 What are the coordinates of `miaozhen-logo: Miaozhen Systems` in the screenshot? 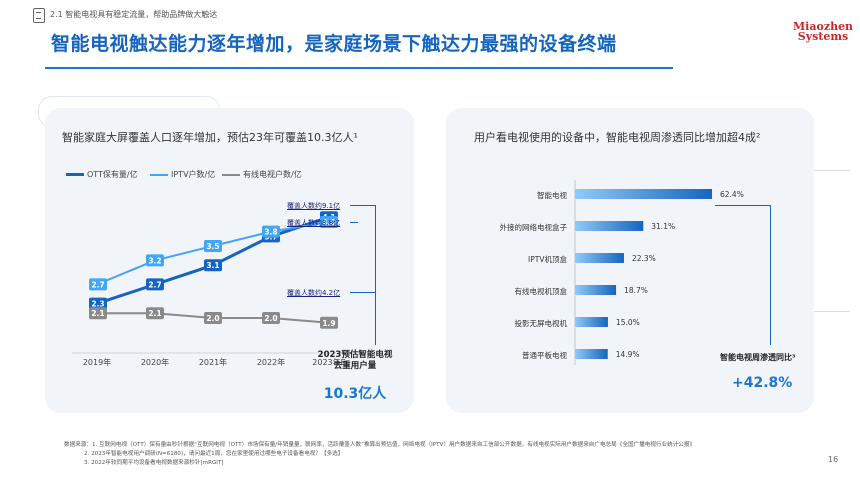 It's located at (823, 31).